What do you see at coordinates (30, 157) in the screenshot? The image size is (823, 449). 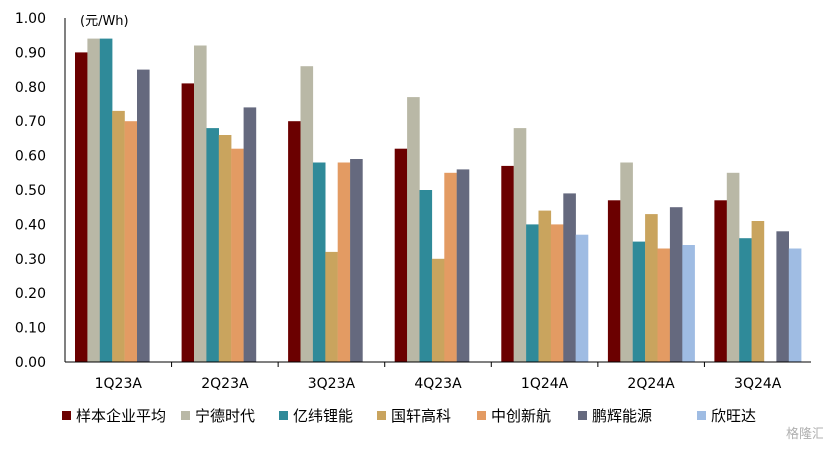 I see `y-tick-label: 0.60` at bounding box center [30, 157].